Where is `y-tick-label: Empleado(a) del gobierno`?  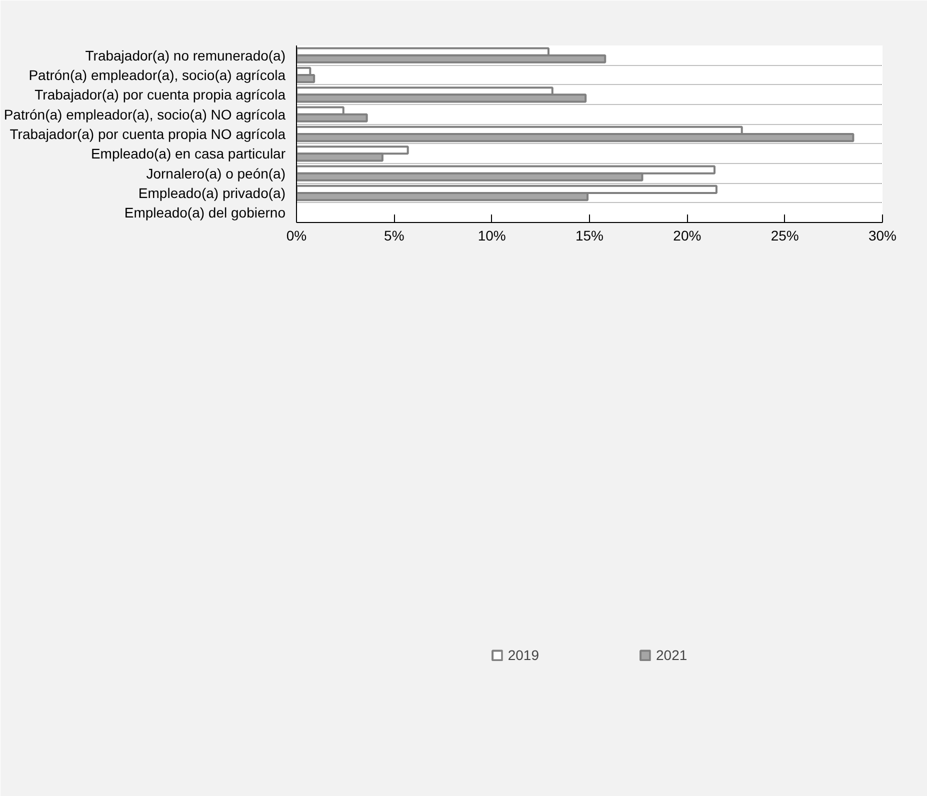 y-tick-label: Empleado(a) del gobierno is located at coordinates (205, 212).